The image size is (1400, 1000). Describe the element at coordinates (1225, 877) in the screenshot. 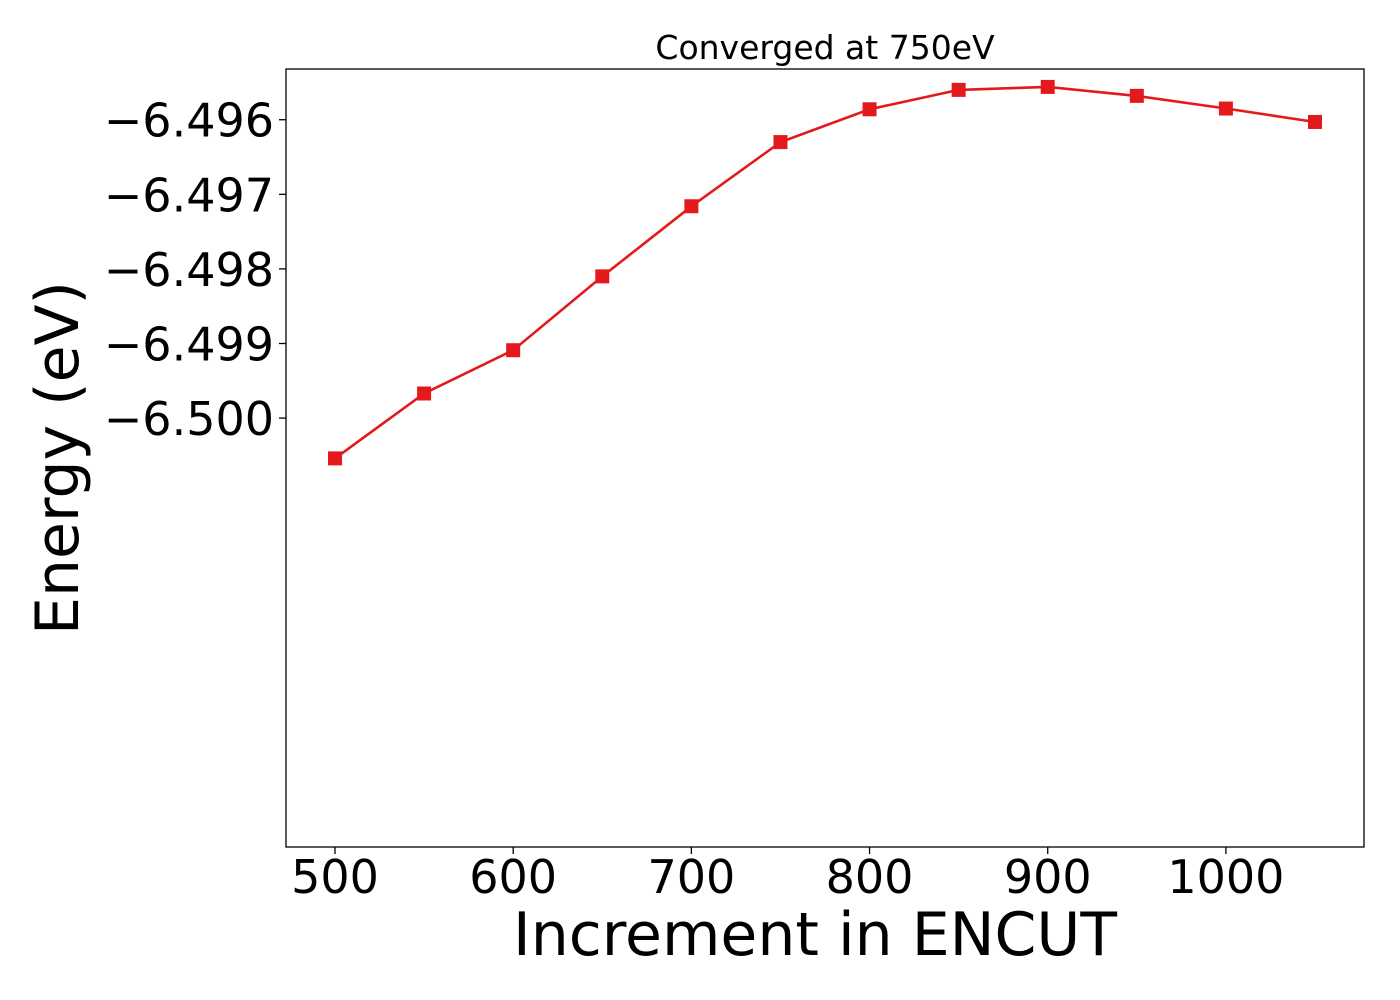

I see `x-tick-label: 1000` at that location.